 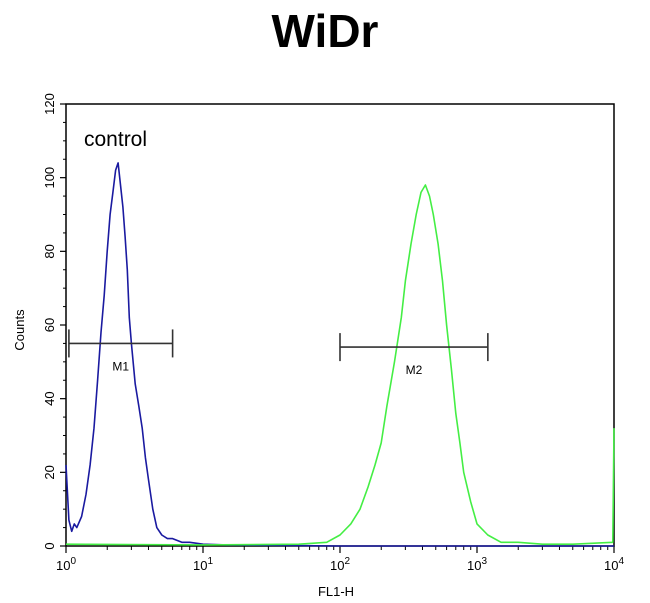 What do you see at coordinates (19, 330) in the screenshot?
I see `y-axis-label: Counts` at bounding box center [19, 330].